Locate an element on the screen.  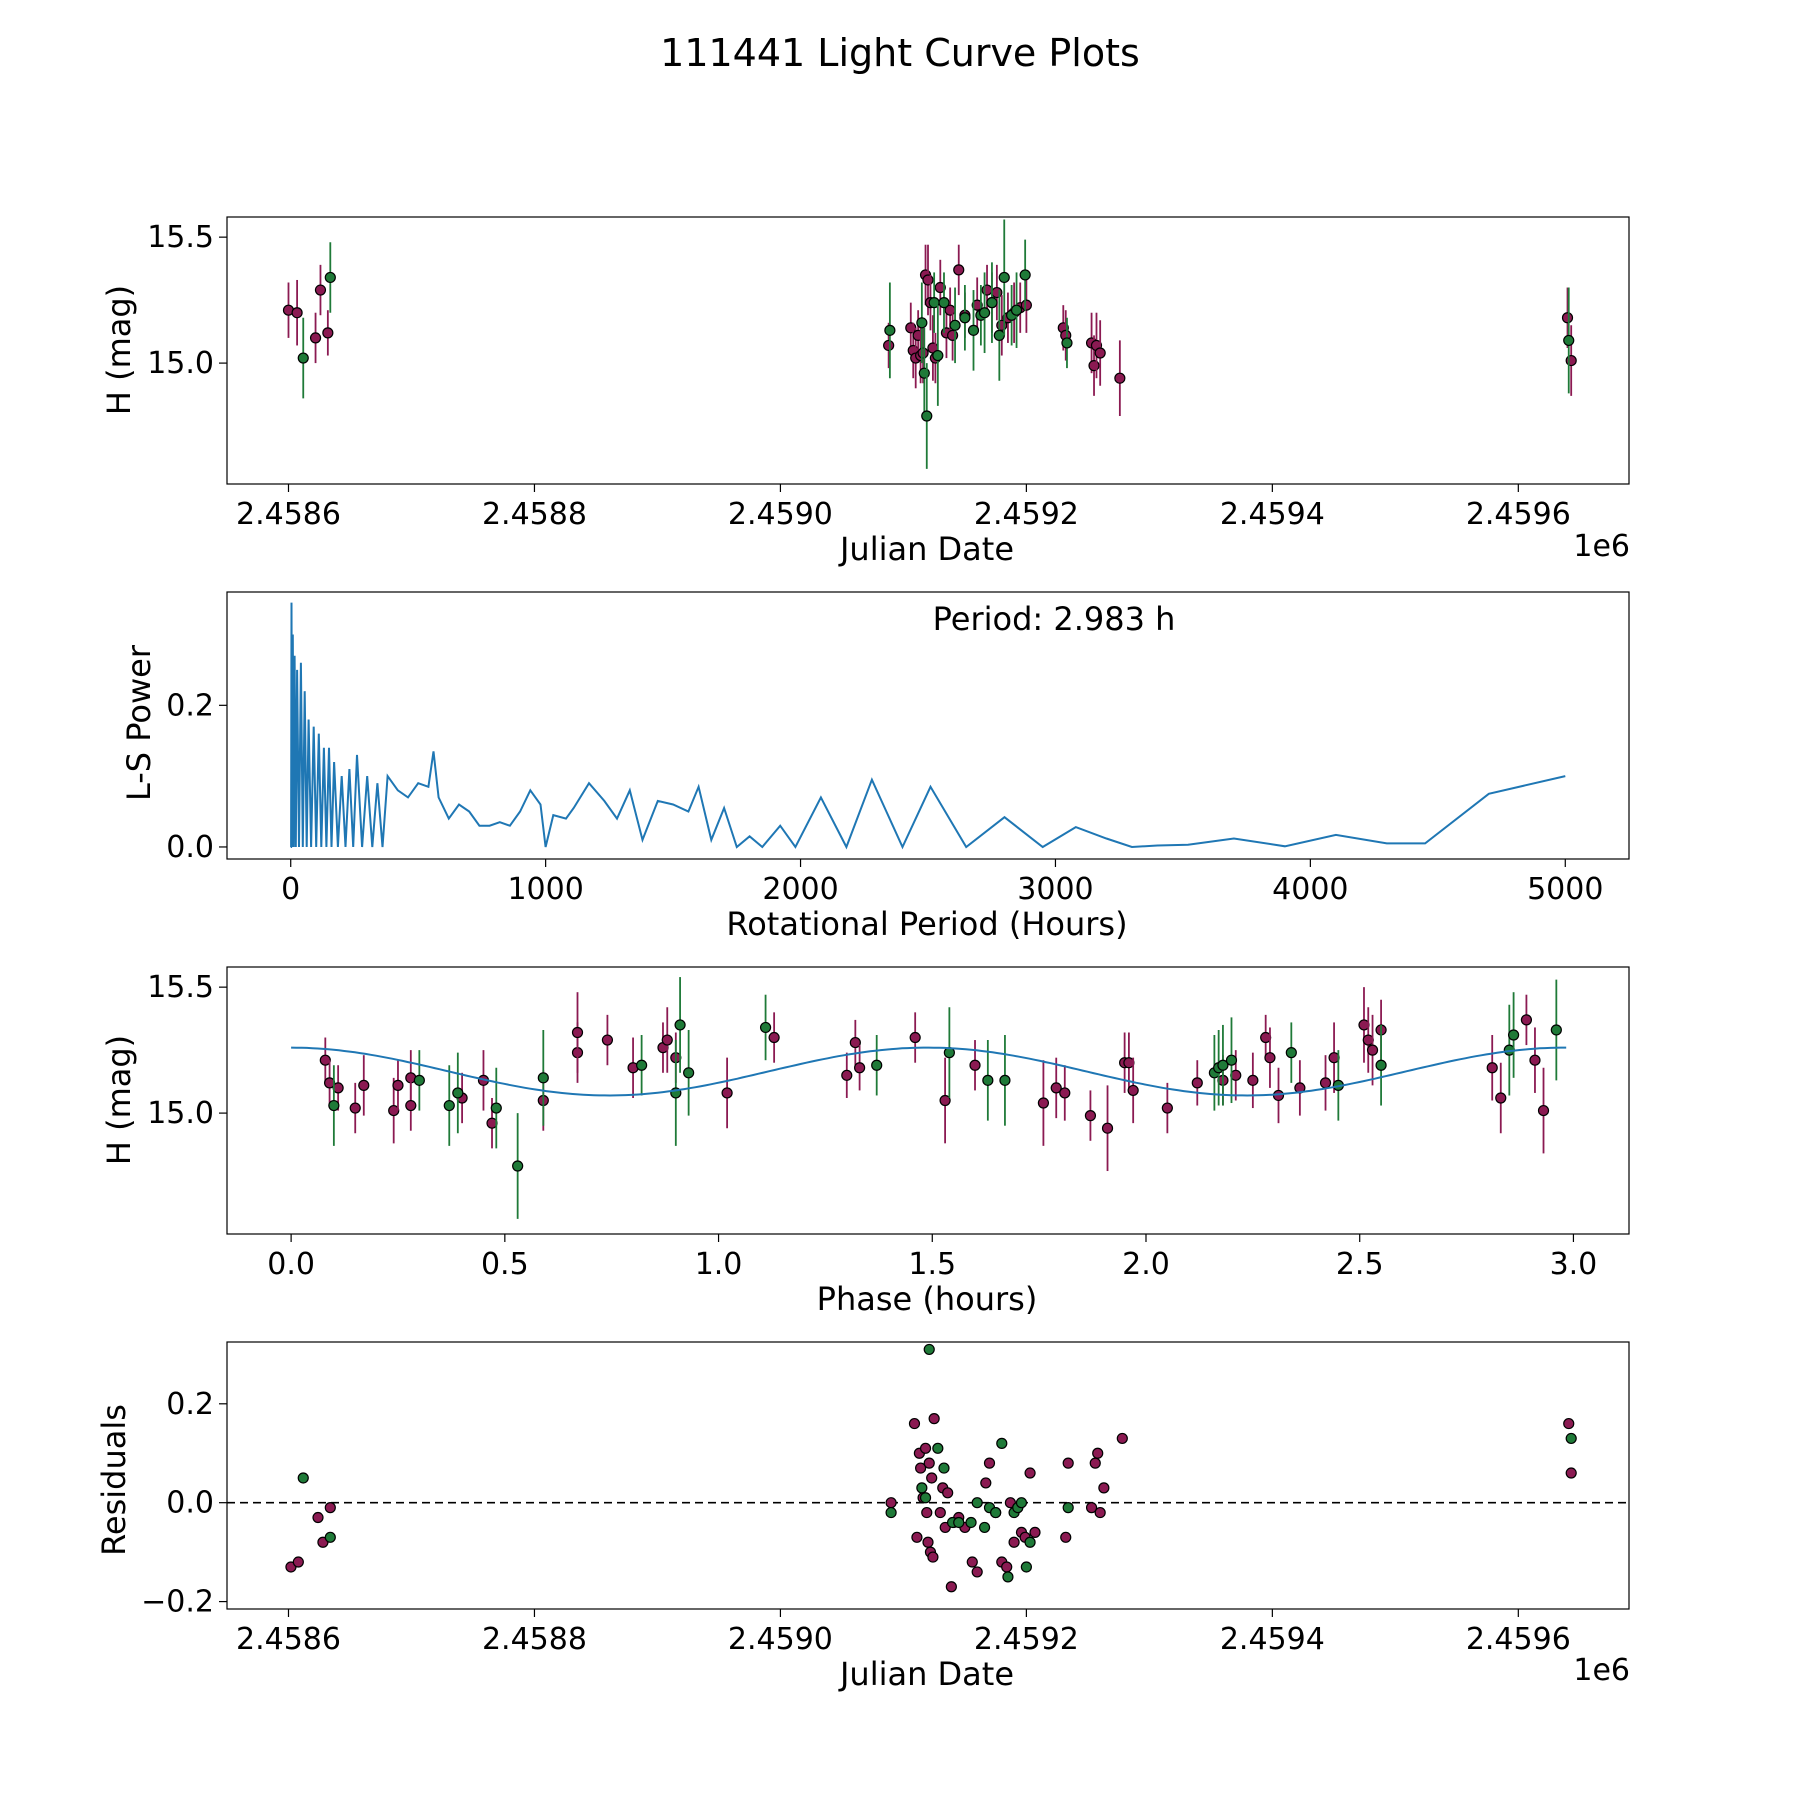
res-x-tick-label: 2.4586 is located at coordinates (288, 1639).